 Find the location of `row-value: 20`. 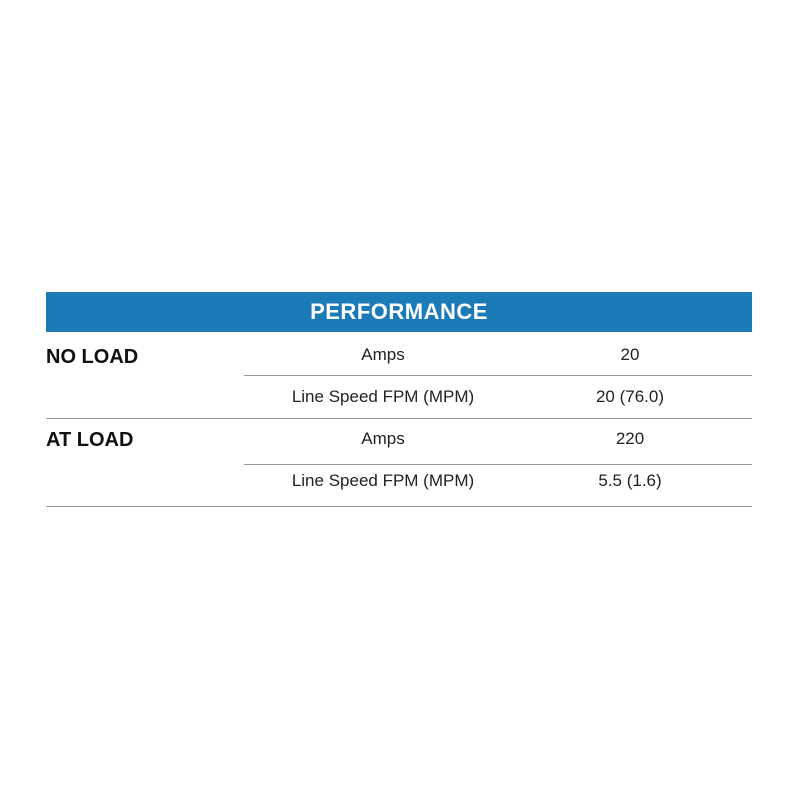

row-value: 20 is located at coordinates (630, 354).